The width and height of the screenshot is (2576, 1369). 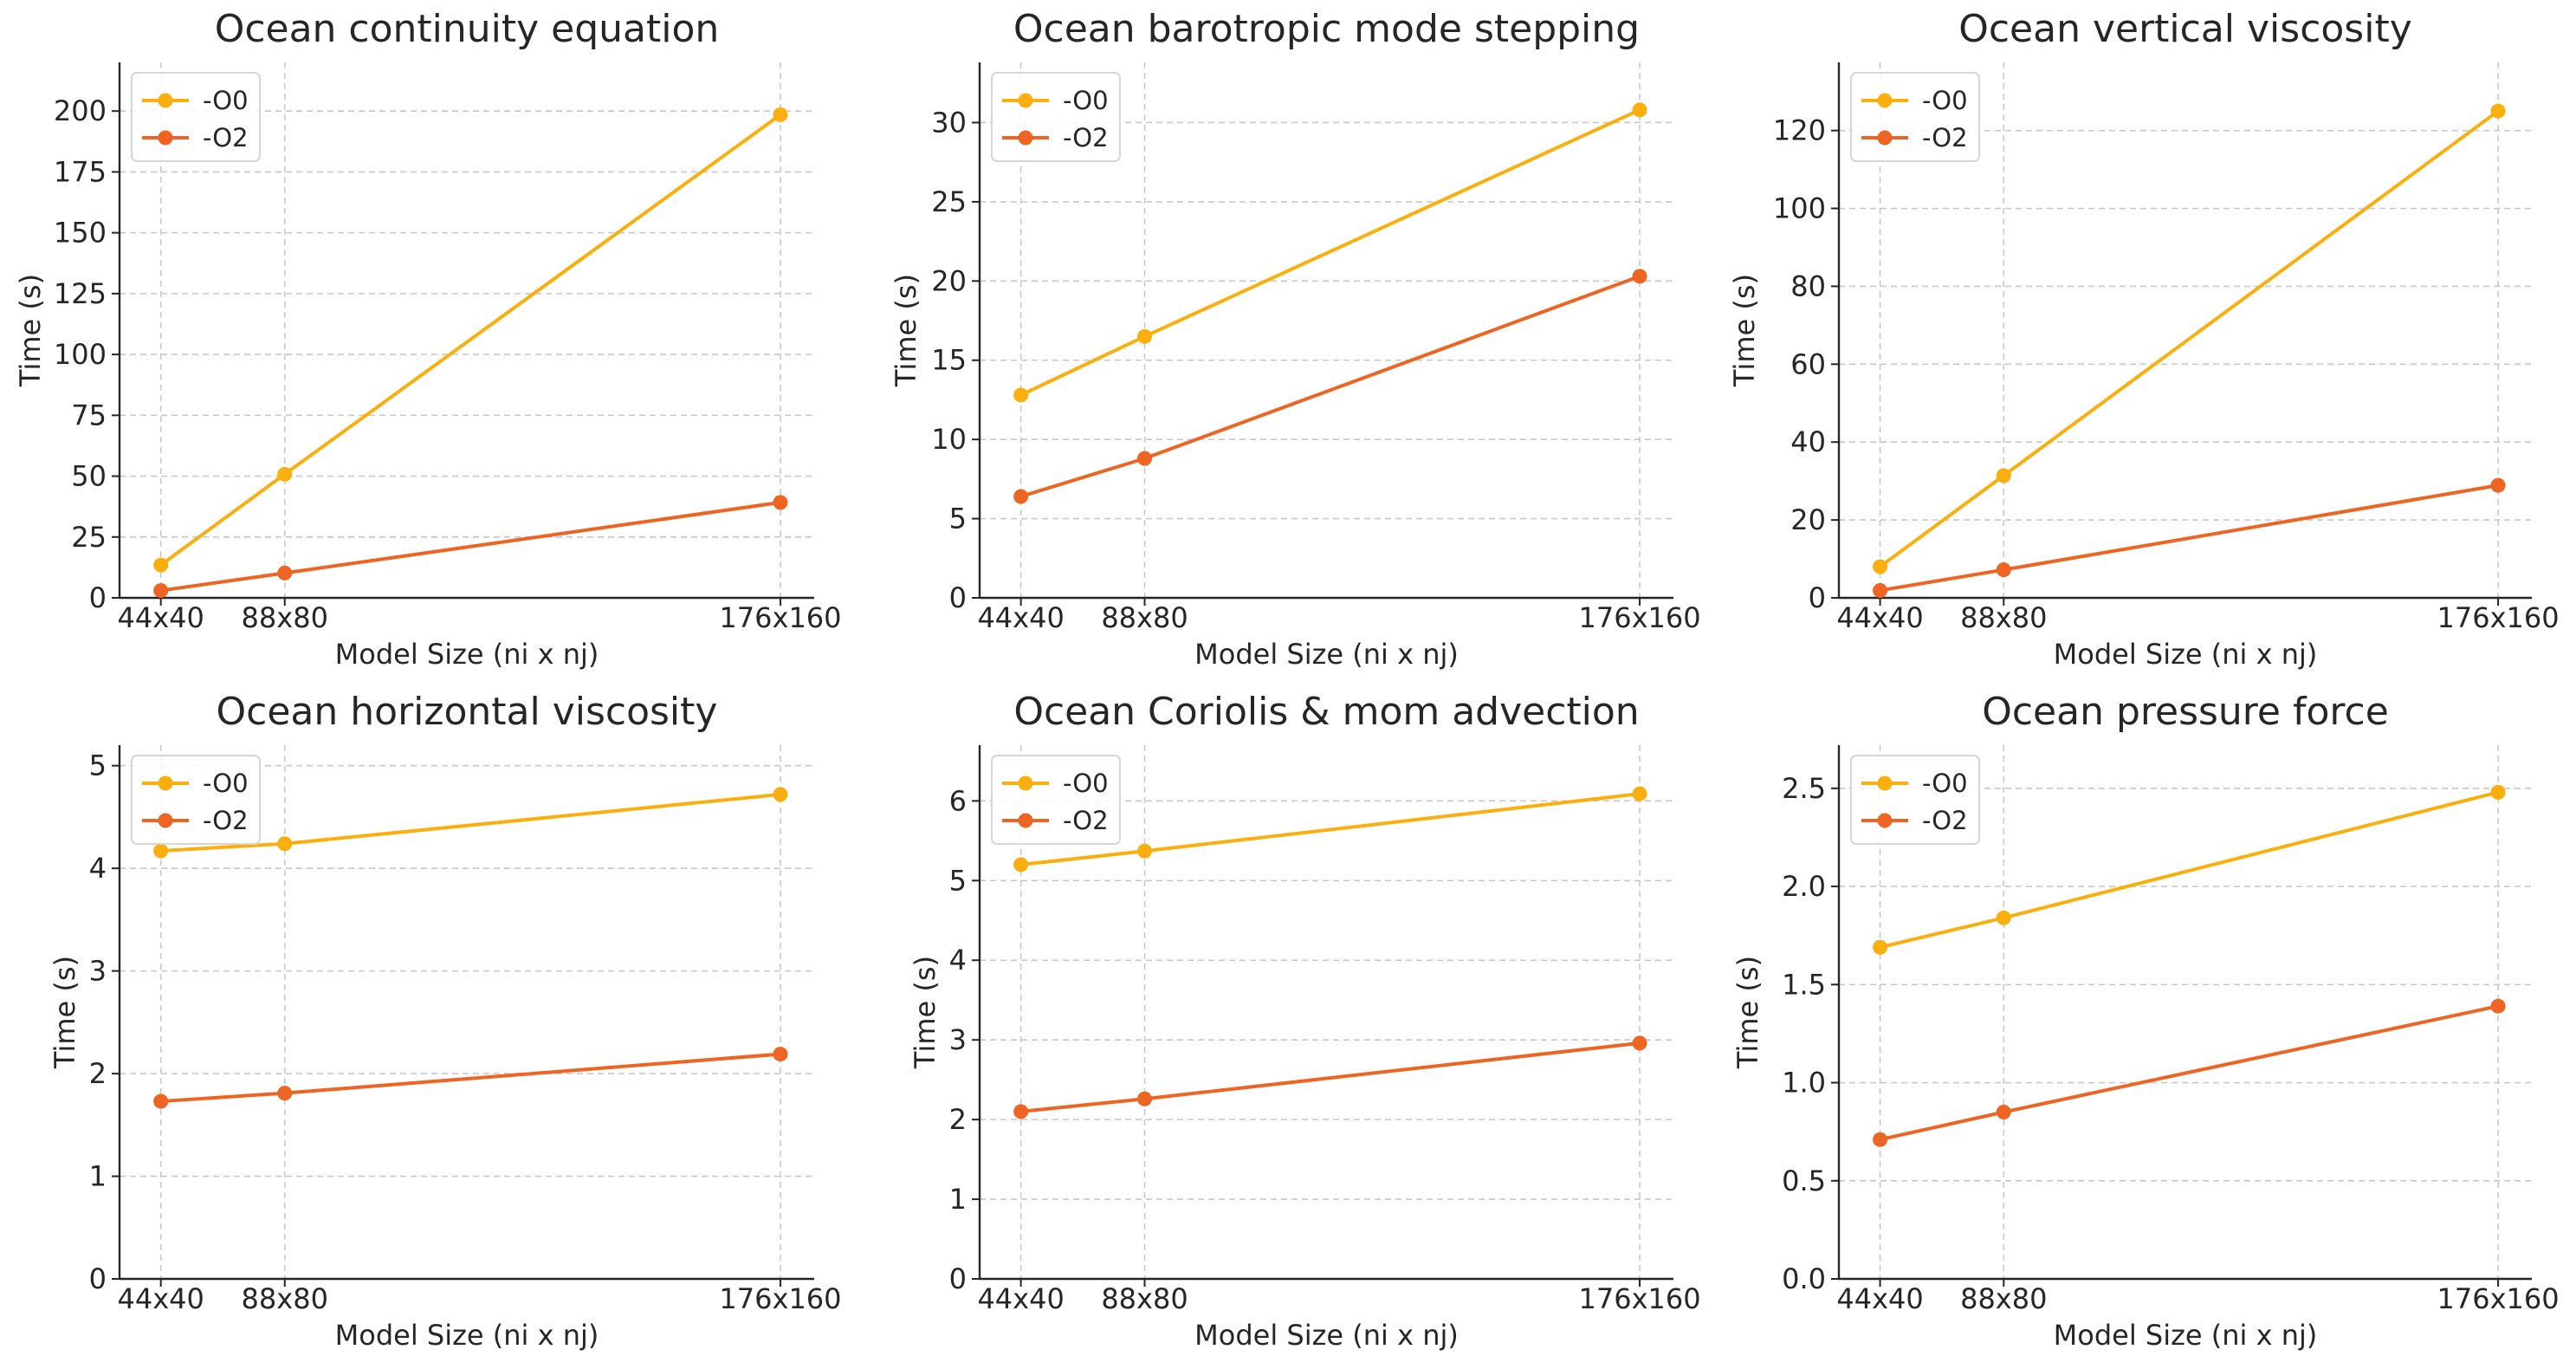 What do you see at coordinates (98, 971) in the screenshot?
I see `y-tick-label: 3` at bounding box center [98, 971].